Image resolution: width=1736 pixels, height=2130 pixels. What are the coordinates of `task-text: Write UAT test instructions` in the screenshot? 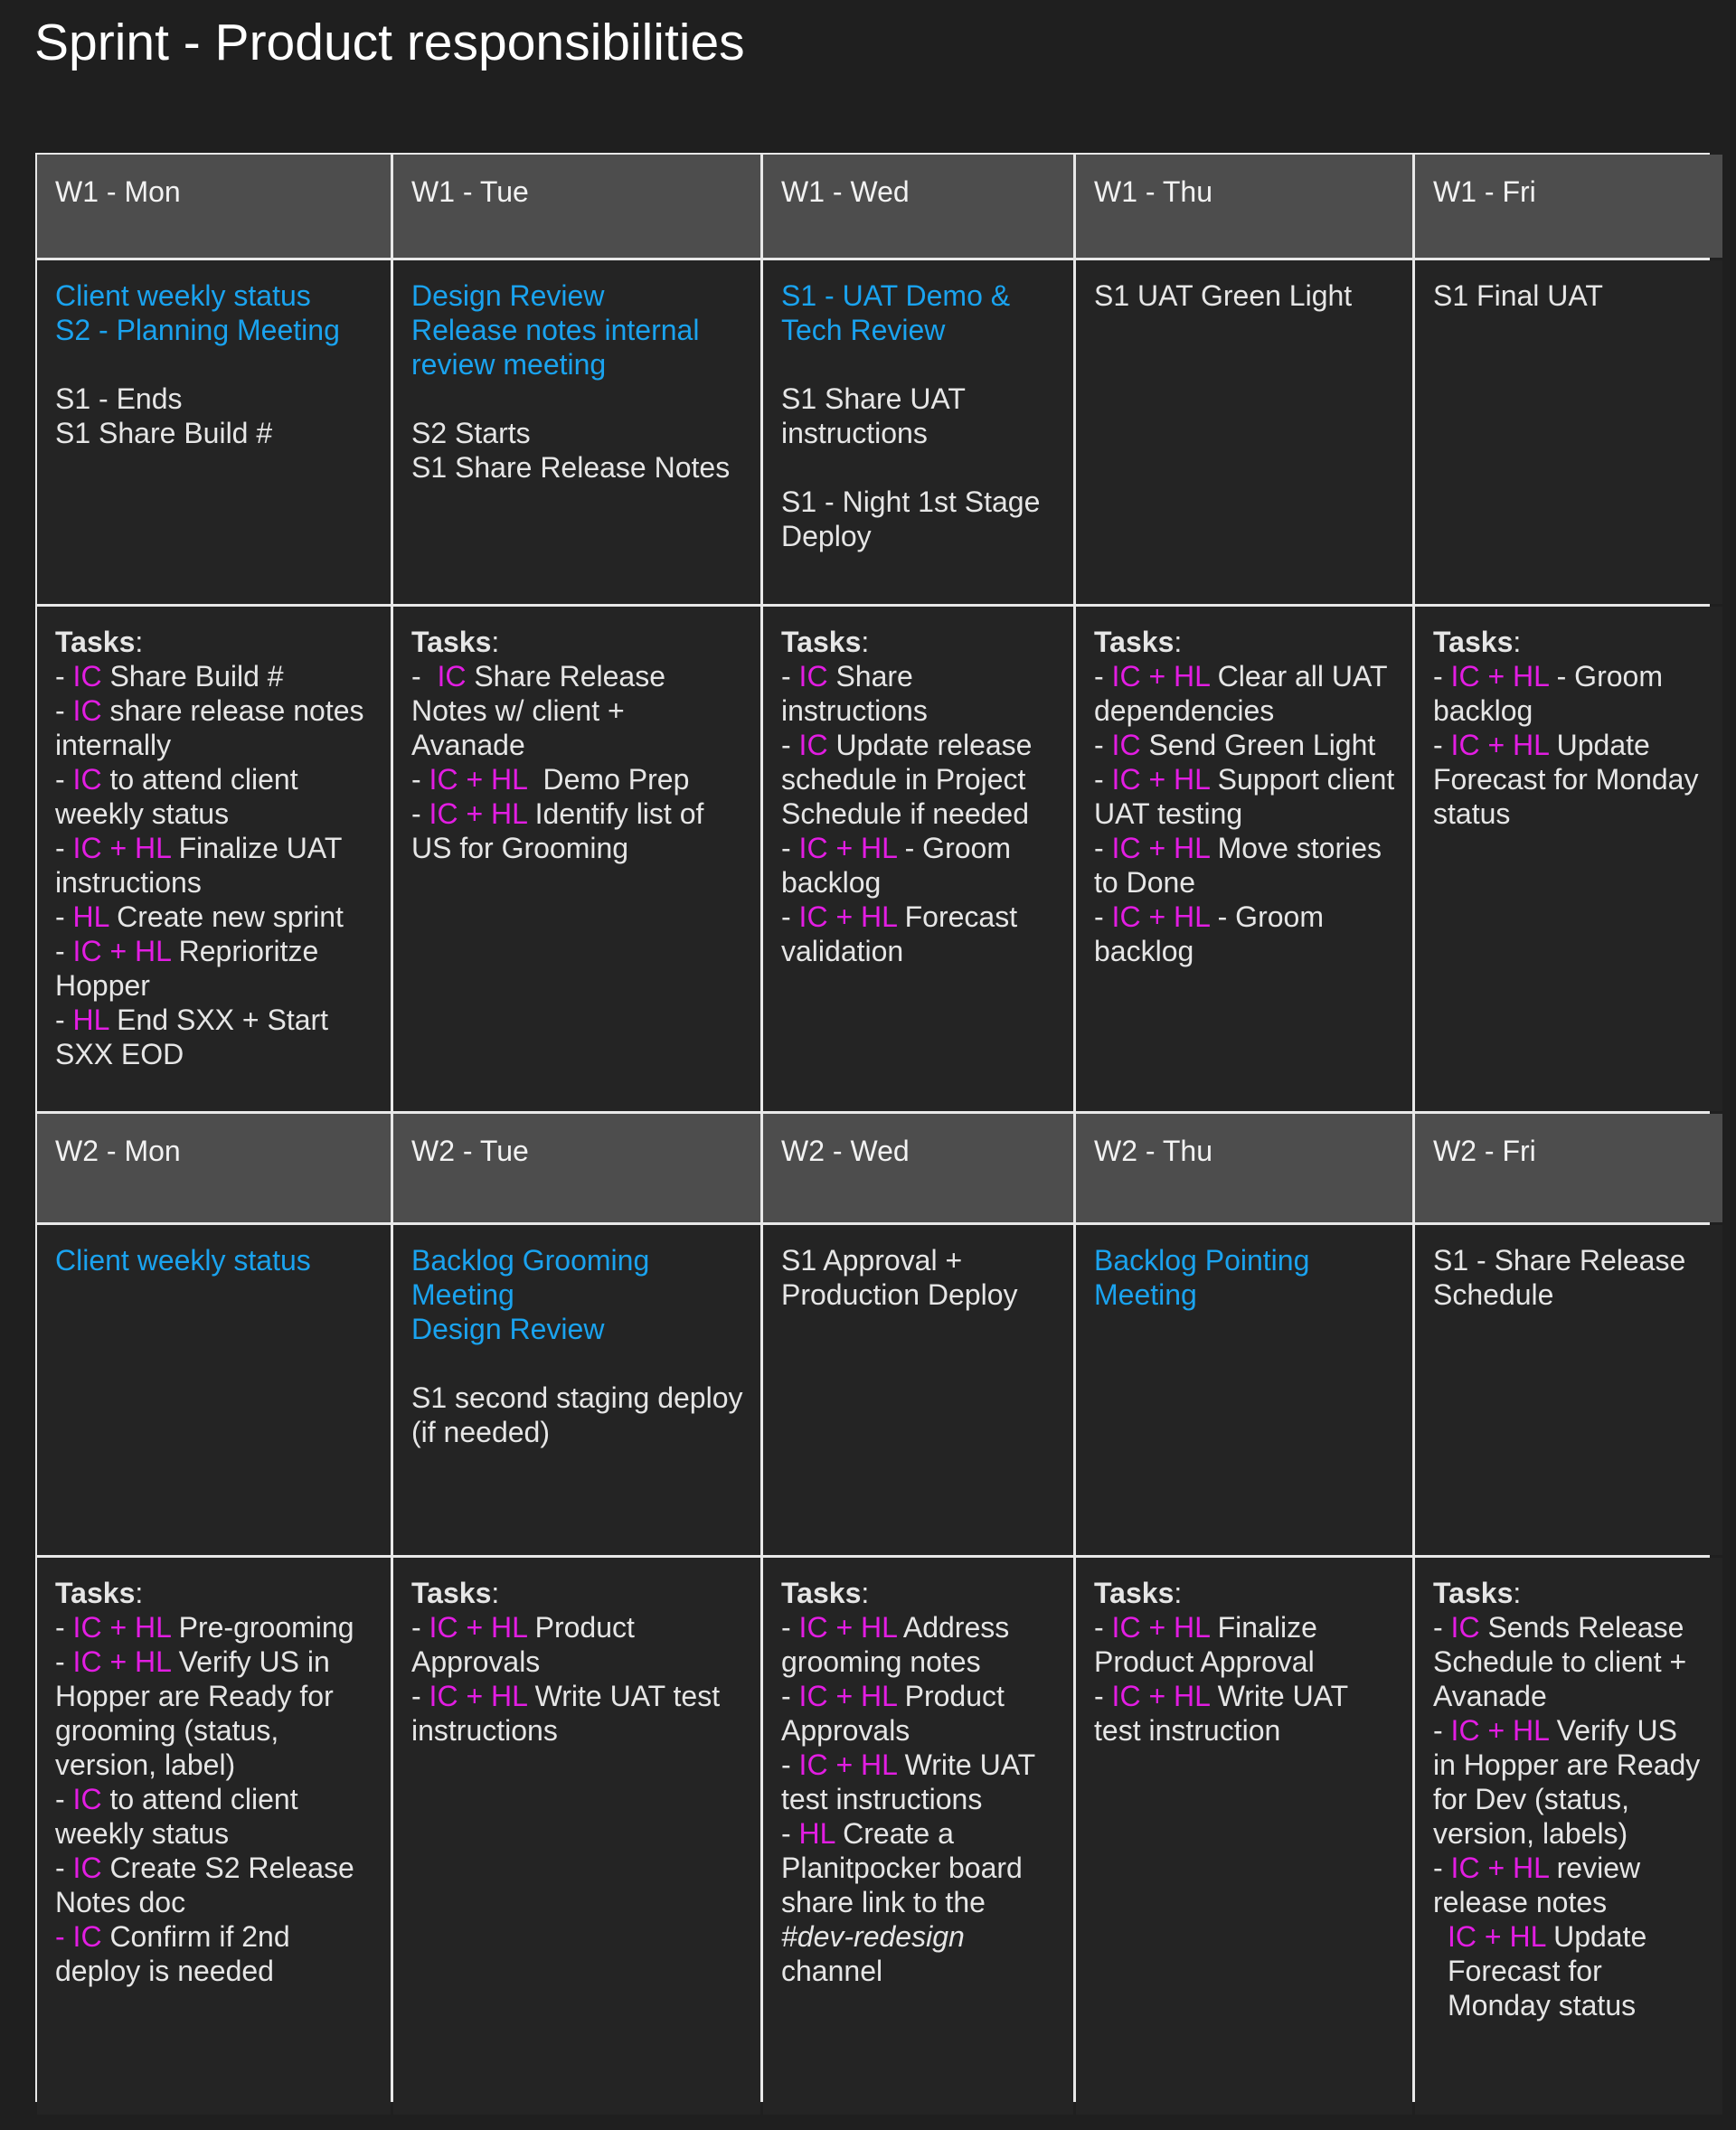 It's located at (912, 1781).